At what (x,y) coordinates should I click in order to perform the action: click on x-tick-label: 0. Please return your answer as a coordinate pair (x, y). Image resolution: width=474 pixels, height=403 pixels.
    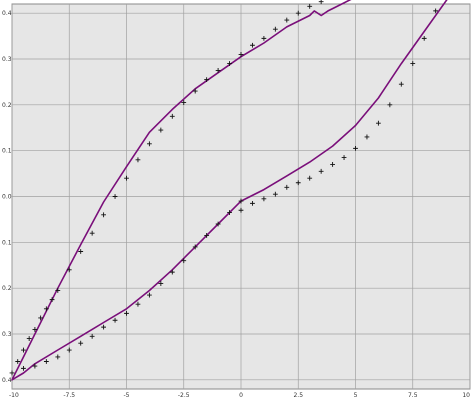
    Looking at the image, I should click on (241, 395).